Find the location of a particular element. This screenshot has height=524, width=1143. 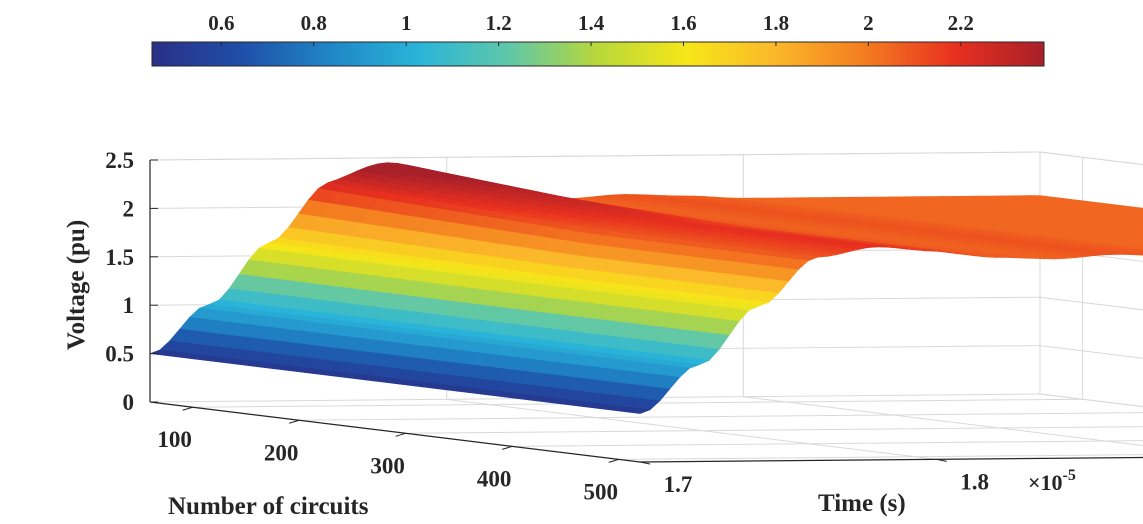

time-multiplier-base: ×10 is located at coordinates (1045, 482).